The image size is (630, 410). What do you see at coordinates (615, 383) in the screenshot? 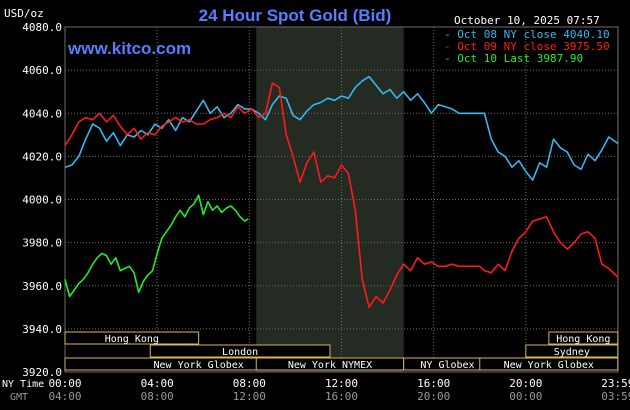
I see `x-tick-label-ny: 23:59` at bounding box center [615, 383].